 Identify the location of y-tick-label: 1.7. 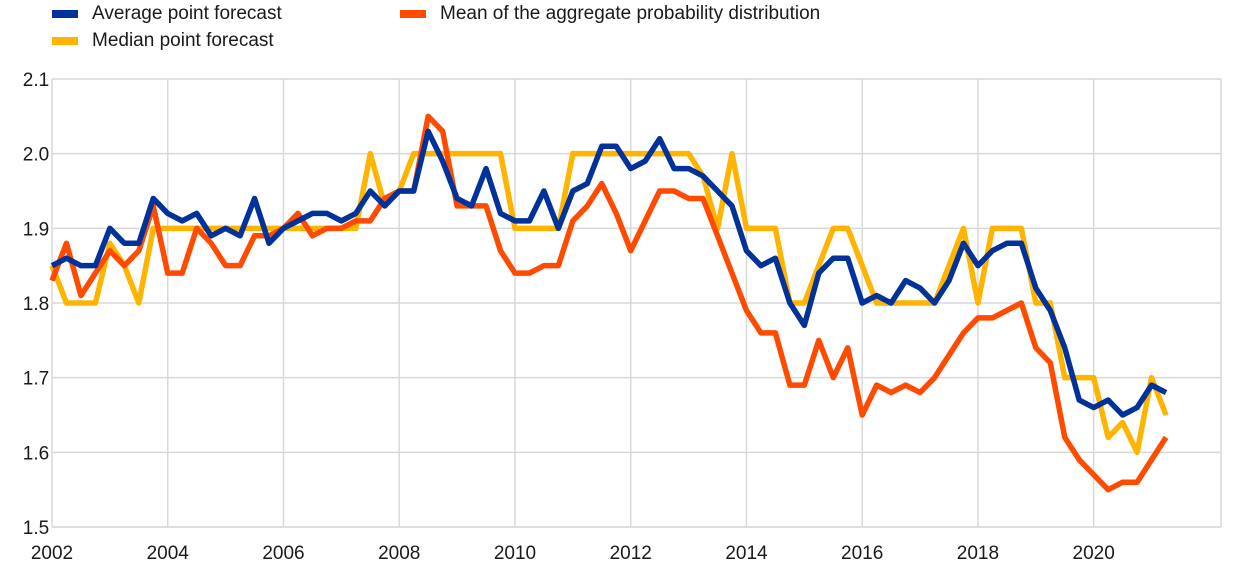
(36, 379).